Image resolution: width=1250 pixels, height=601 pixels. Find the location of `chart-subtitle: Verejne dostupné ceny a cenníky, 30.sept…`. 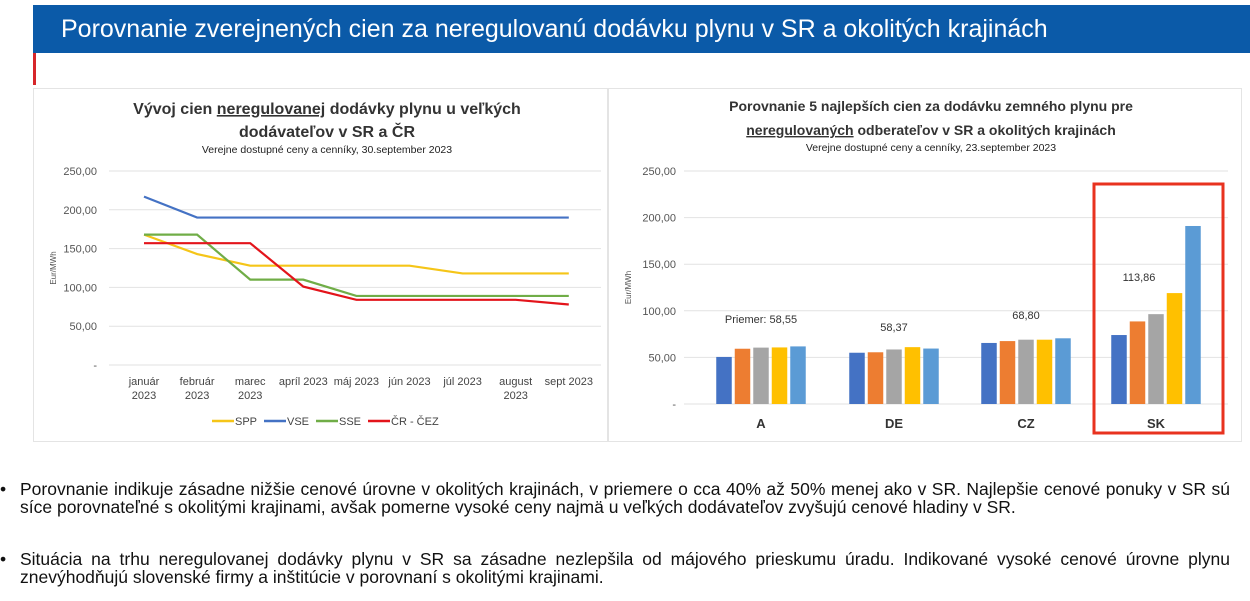

chart-subtitle: Verejne dostupné ceny a cenníky, 30.sept… is located at coordinates (327, 150).